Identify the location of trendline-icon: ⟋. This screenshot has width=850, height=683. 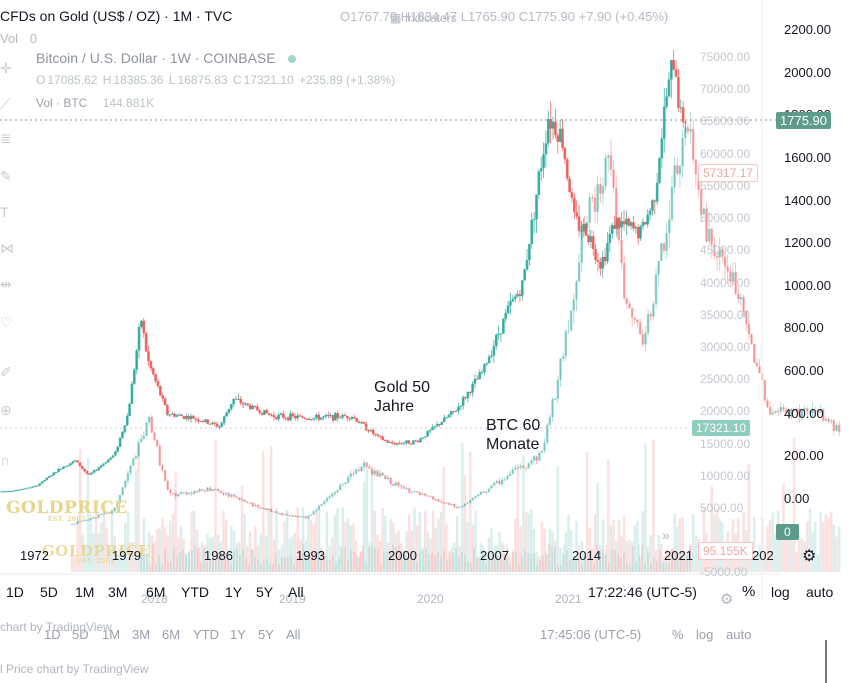
(5, 104).